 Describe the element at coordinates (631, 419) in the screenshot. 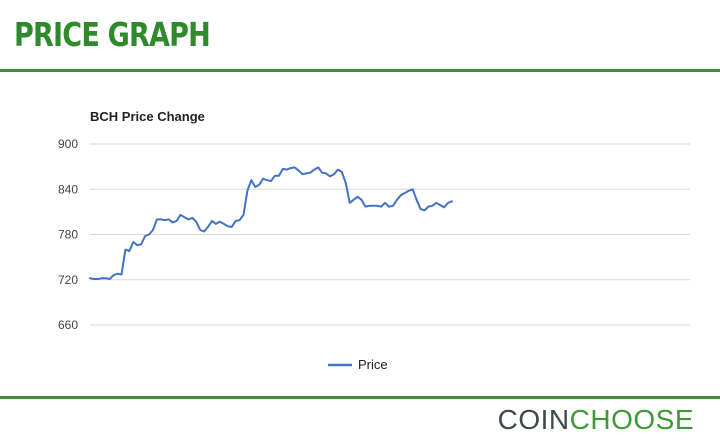

I see `logo-choose-text: CHOOSE` at that location.